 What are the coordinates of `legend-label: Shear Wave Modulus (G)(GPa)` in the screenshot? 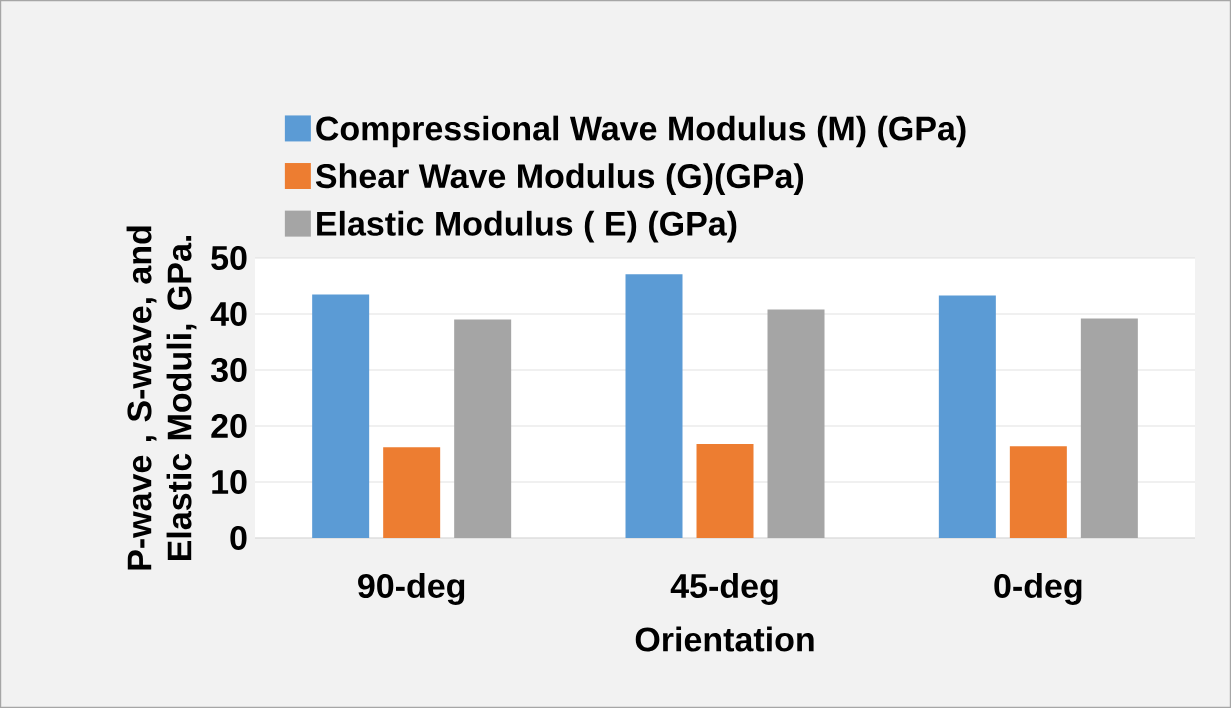 It's located at (559, 179).